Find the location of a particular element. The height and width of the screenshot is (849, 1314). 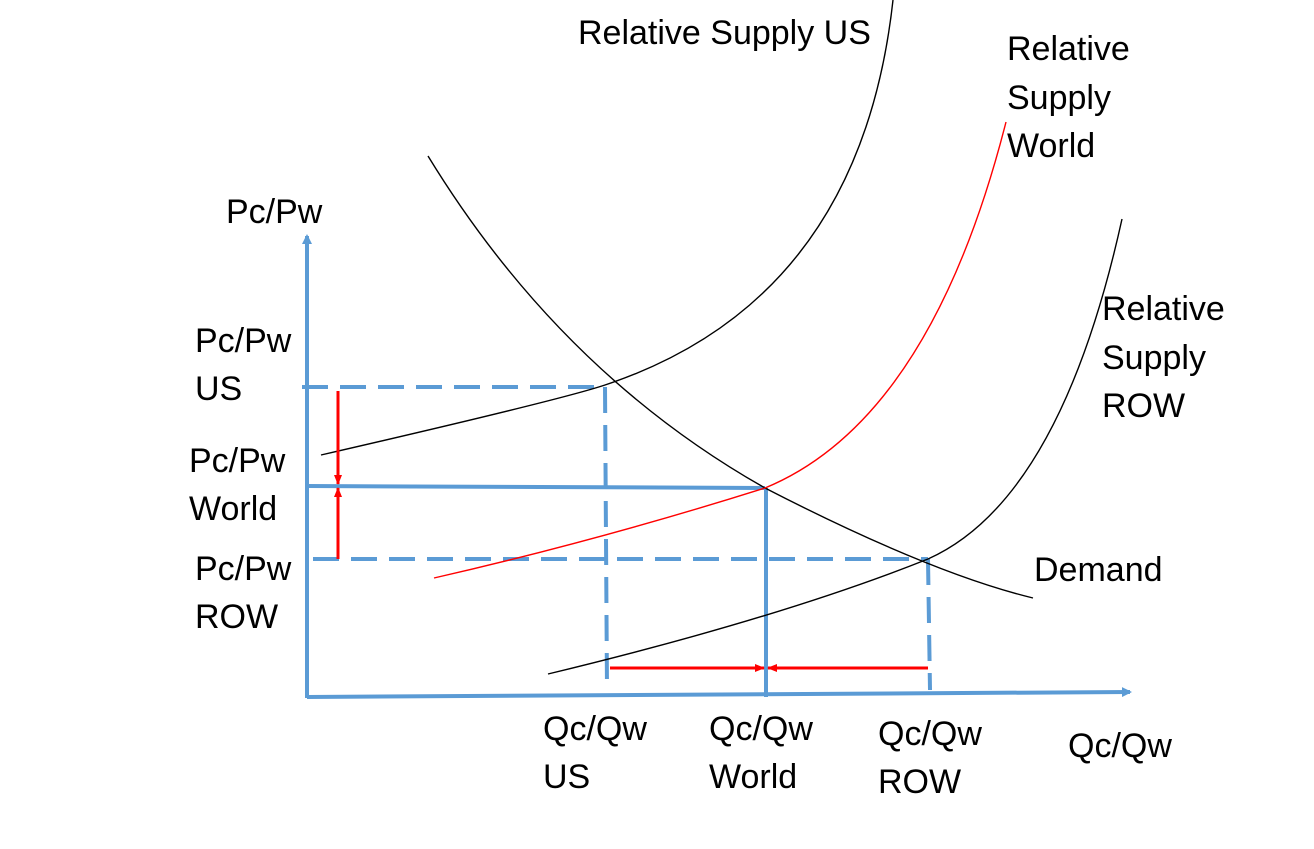

price-row-label-line2: ROW is located at coordinates (236, 617).